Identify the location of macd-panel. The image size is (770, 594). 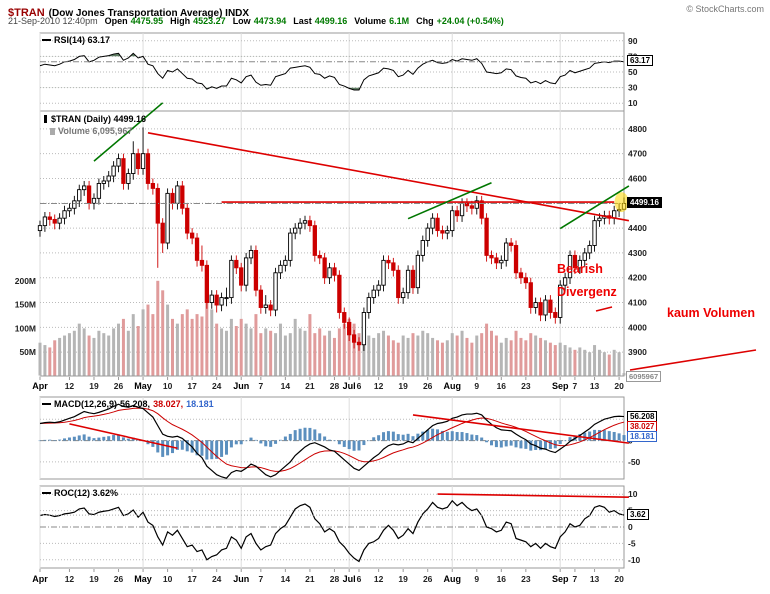
(332, 441).